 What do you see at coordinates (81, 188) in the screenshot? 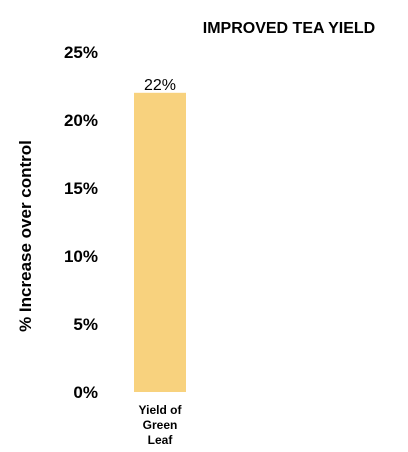
I see `y-tick-label: 15%` at bounding box center [81, 188].